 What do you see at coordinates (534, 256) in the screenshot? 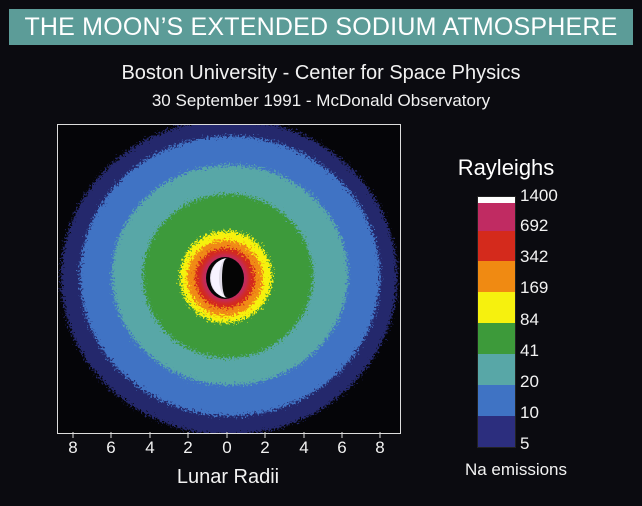
I see `colorbar-label: 342` at bounding box center [534, 256].